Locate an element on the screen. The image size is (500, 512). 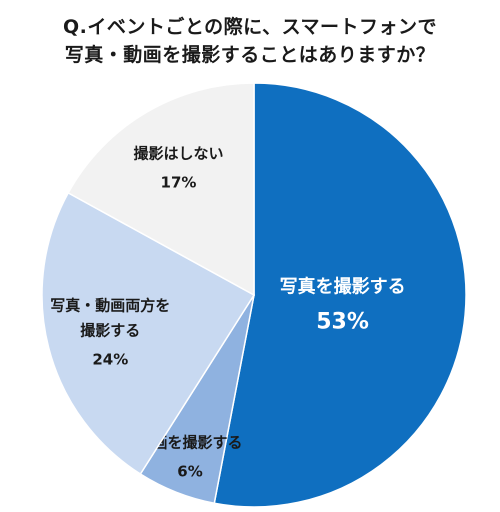
slice-3-label-line-2: 撮影する is located at coordinates (110, 330).